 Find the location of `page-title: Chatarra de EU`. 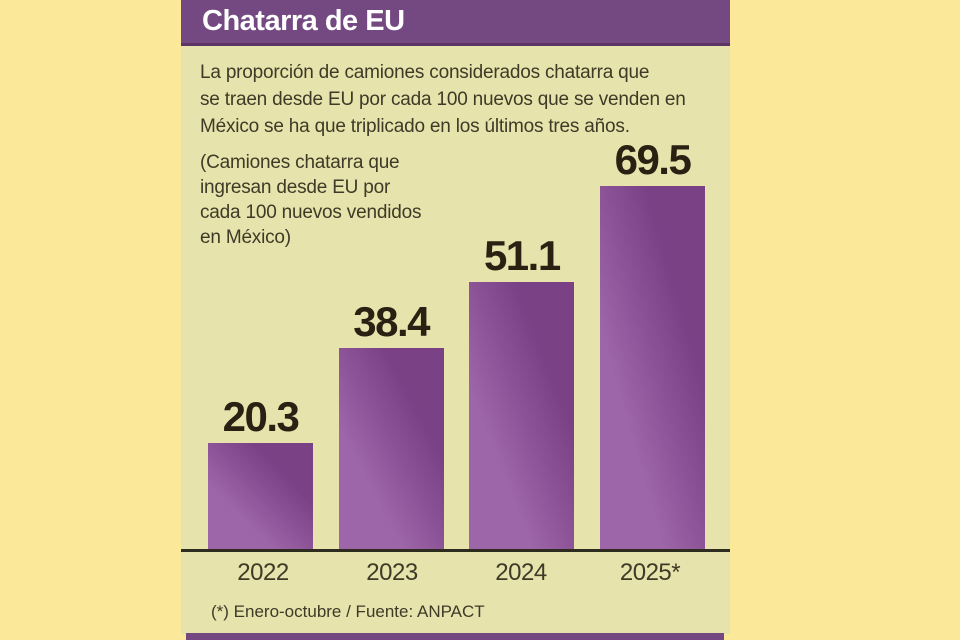

page-title: Chatarra de EU is located at coordinates (303, 21).